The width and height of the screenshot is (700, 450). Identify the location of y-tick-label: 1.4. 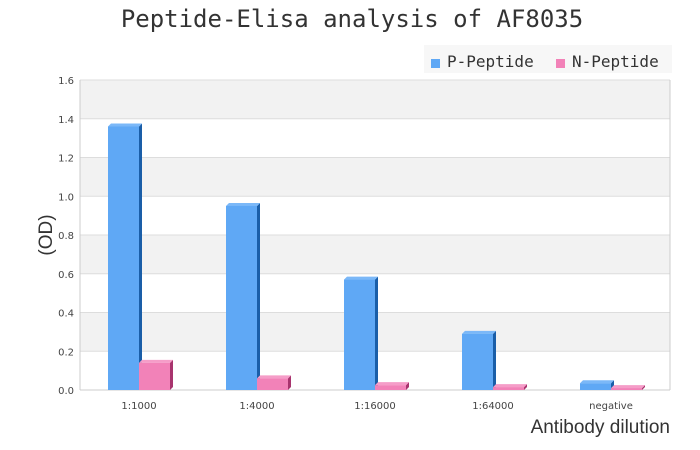
(66, 120).